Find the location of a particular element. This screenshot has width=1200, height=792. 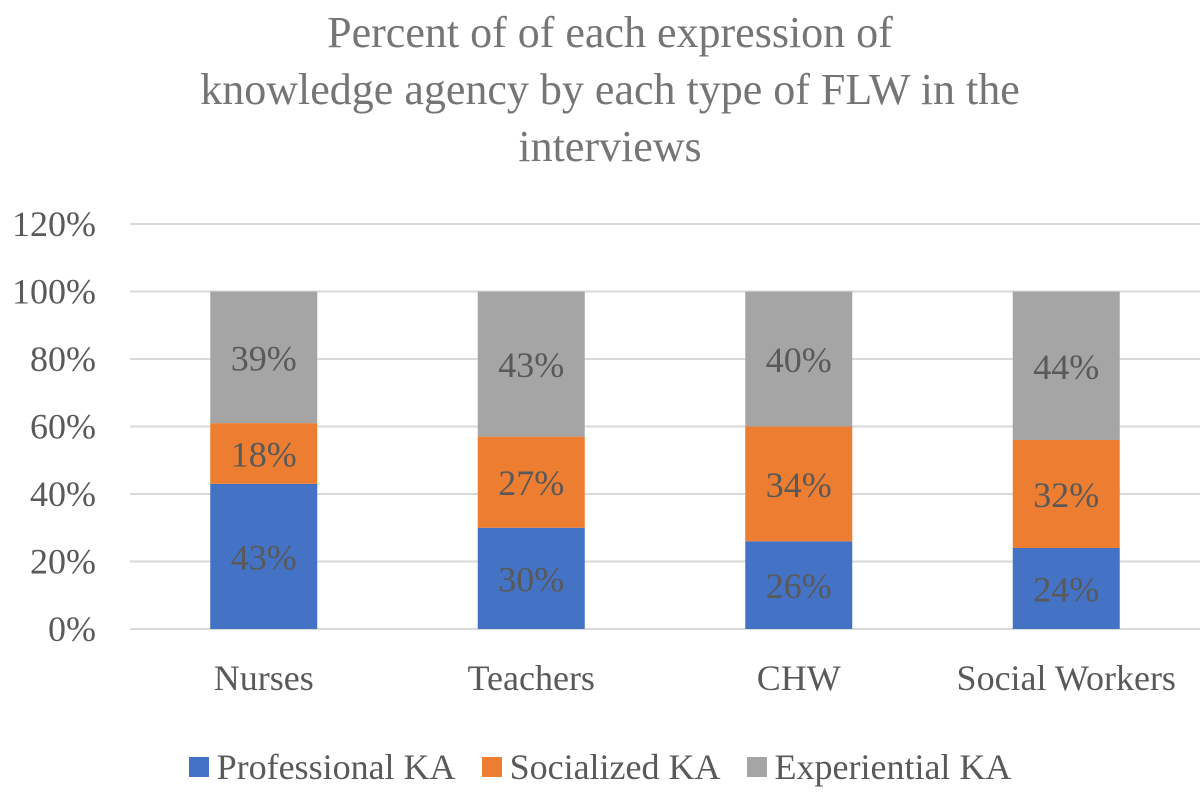

chart-title-line-1: Percent of of each expression of is located at coordinates (610, 32).